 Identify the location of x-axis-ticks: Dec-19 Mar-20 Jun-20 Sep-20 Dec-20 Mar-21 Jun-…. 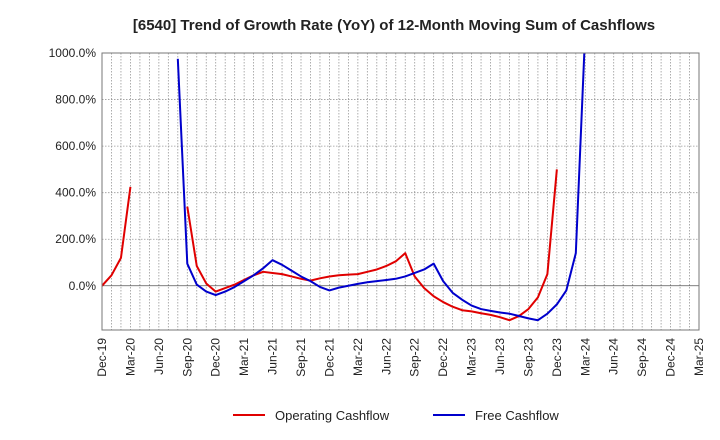
(400, 357).